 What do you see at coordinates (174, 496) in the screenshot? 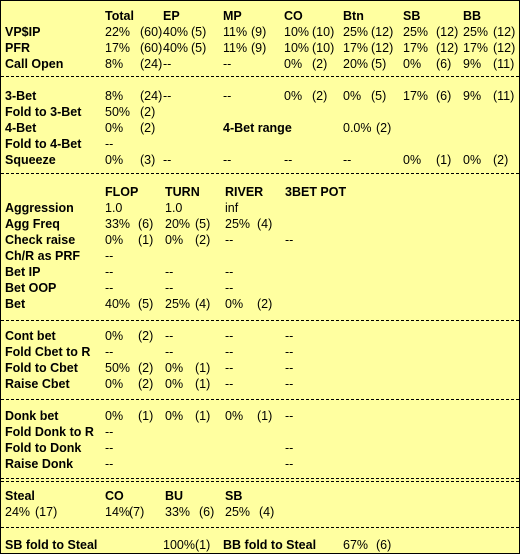
I see `column-header: BU` at bounding box center [174, 496].